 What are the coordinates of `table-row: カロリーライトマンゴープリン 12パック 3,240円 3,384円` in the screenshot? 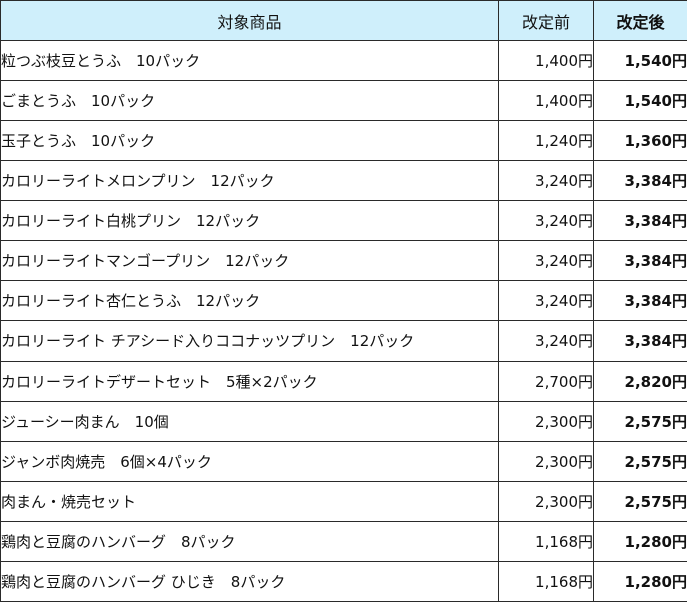 It's located at (343, 261).